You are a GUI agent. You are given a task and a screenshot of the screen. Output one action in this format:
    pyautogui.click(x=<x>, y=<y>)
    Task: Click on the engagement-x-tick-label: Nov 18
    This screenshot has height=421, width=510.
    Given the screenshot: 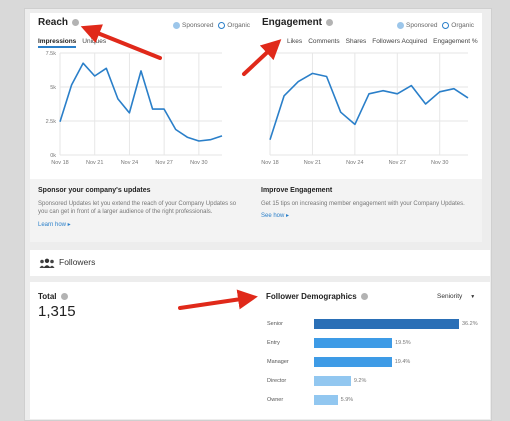 What is the action you would take?
    pyautogui.click(x=269, y=163)
    